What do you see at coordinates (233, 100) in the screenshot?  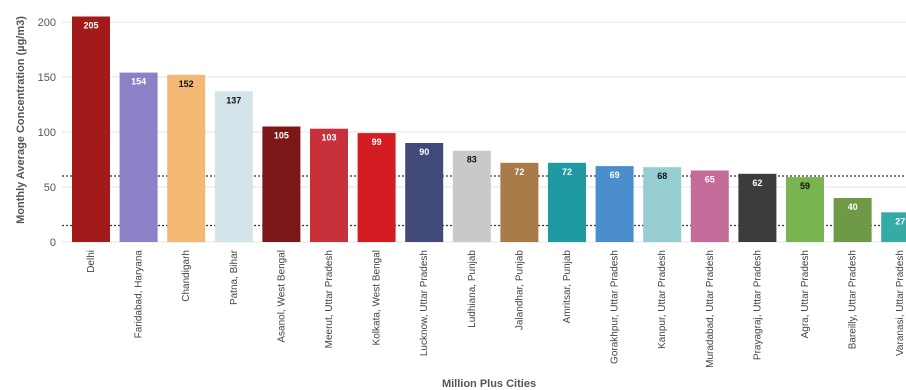 I see `data-label: 137` at bounding box center [233, 100].